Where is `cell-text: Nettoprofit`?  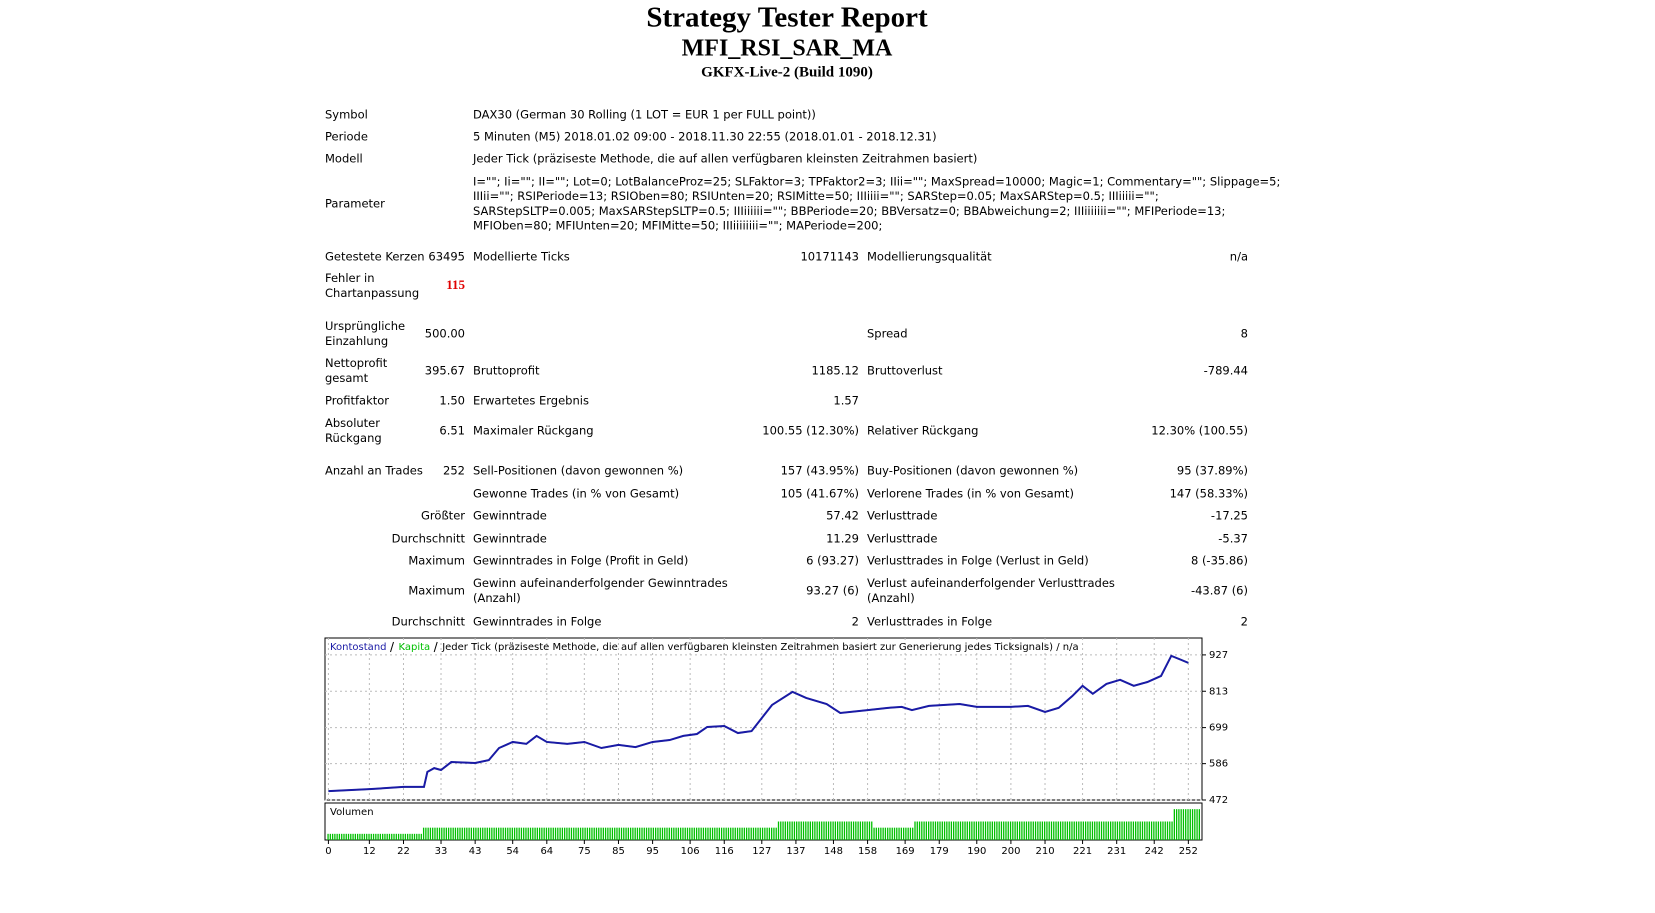 cell-text: Nettoprofit is located at coordinates (356, 363).